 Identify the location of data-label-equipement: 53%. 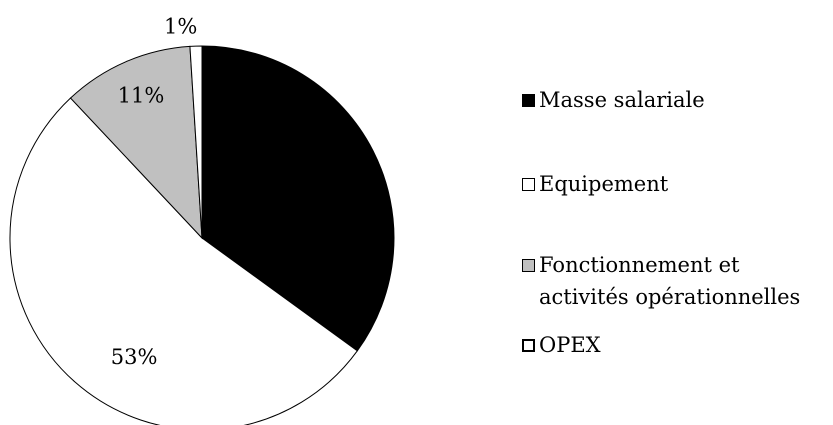
(134, 357).